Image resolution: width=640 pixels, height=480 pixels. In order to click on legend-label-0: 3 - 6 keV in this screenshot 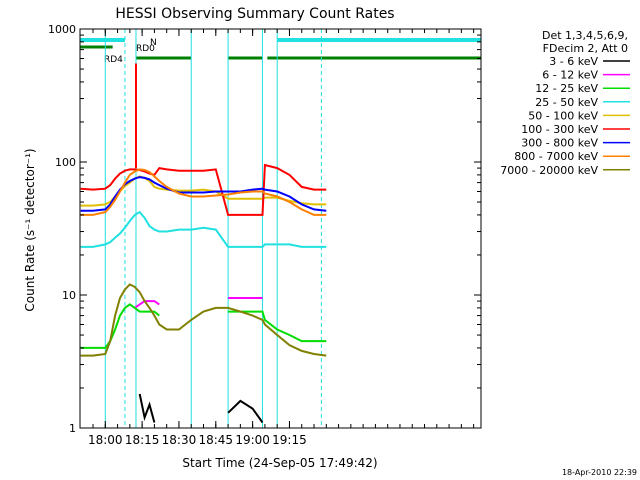, I will do `click(573, 61)`.